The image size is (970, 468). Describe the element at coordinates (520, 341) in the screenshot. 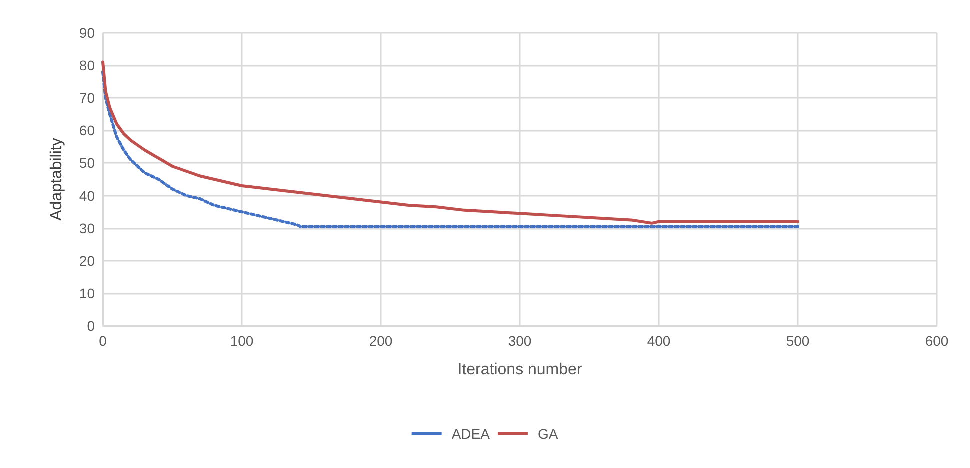

I see `x-tick-label: 300` at that location.